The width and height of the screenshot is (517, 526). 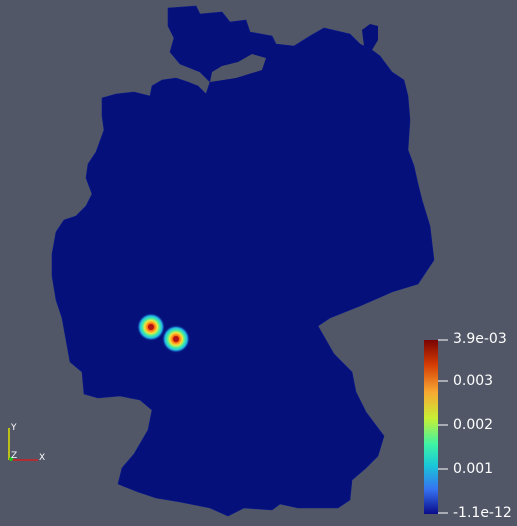 I want to click on orientation-axes-widget: Y Z X, so click(x=26, y=443).